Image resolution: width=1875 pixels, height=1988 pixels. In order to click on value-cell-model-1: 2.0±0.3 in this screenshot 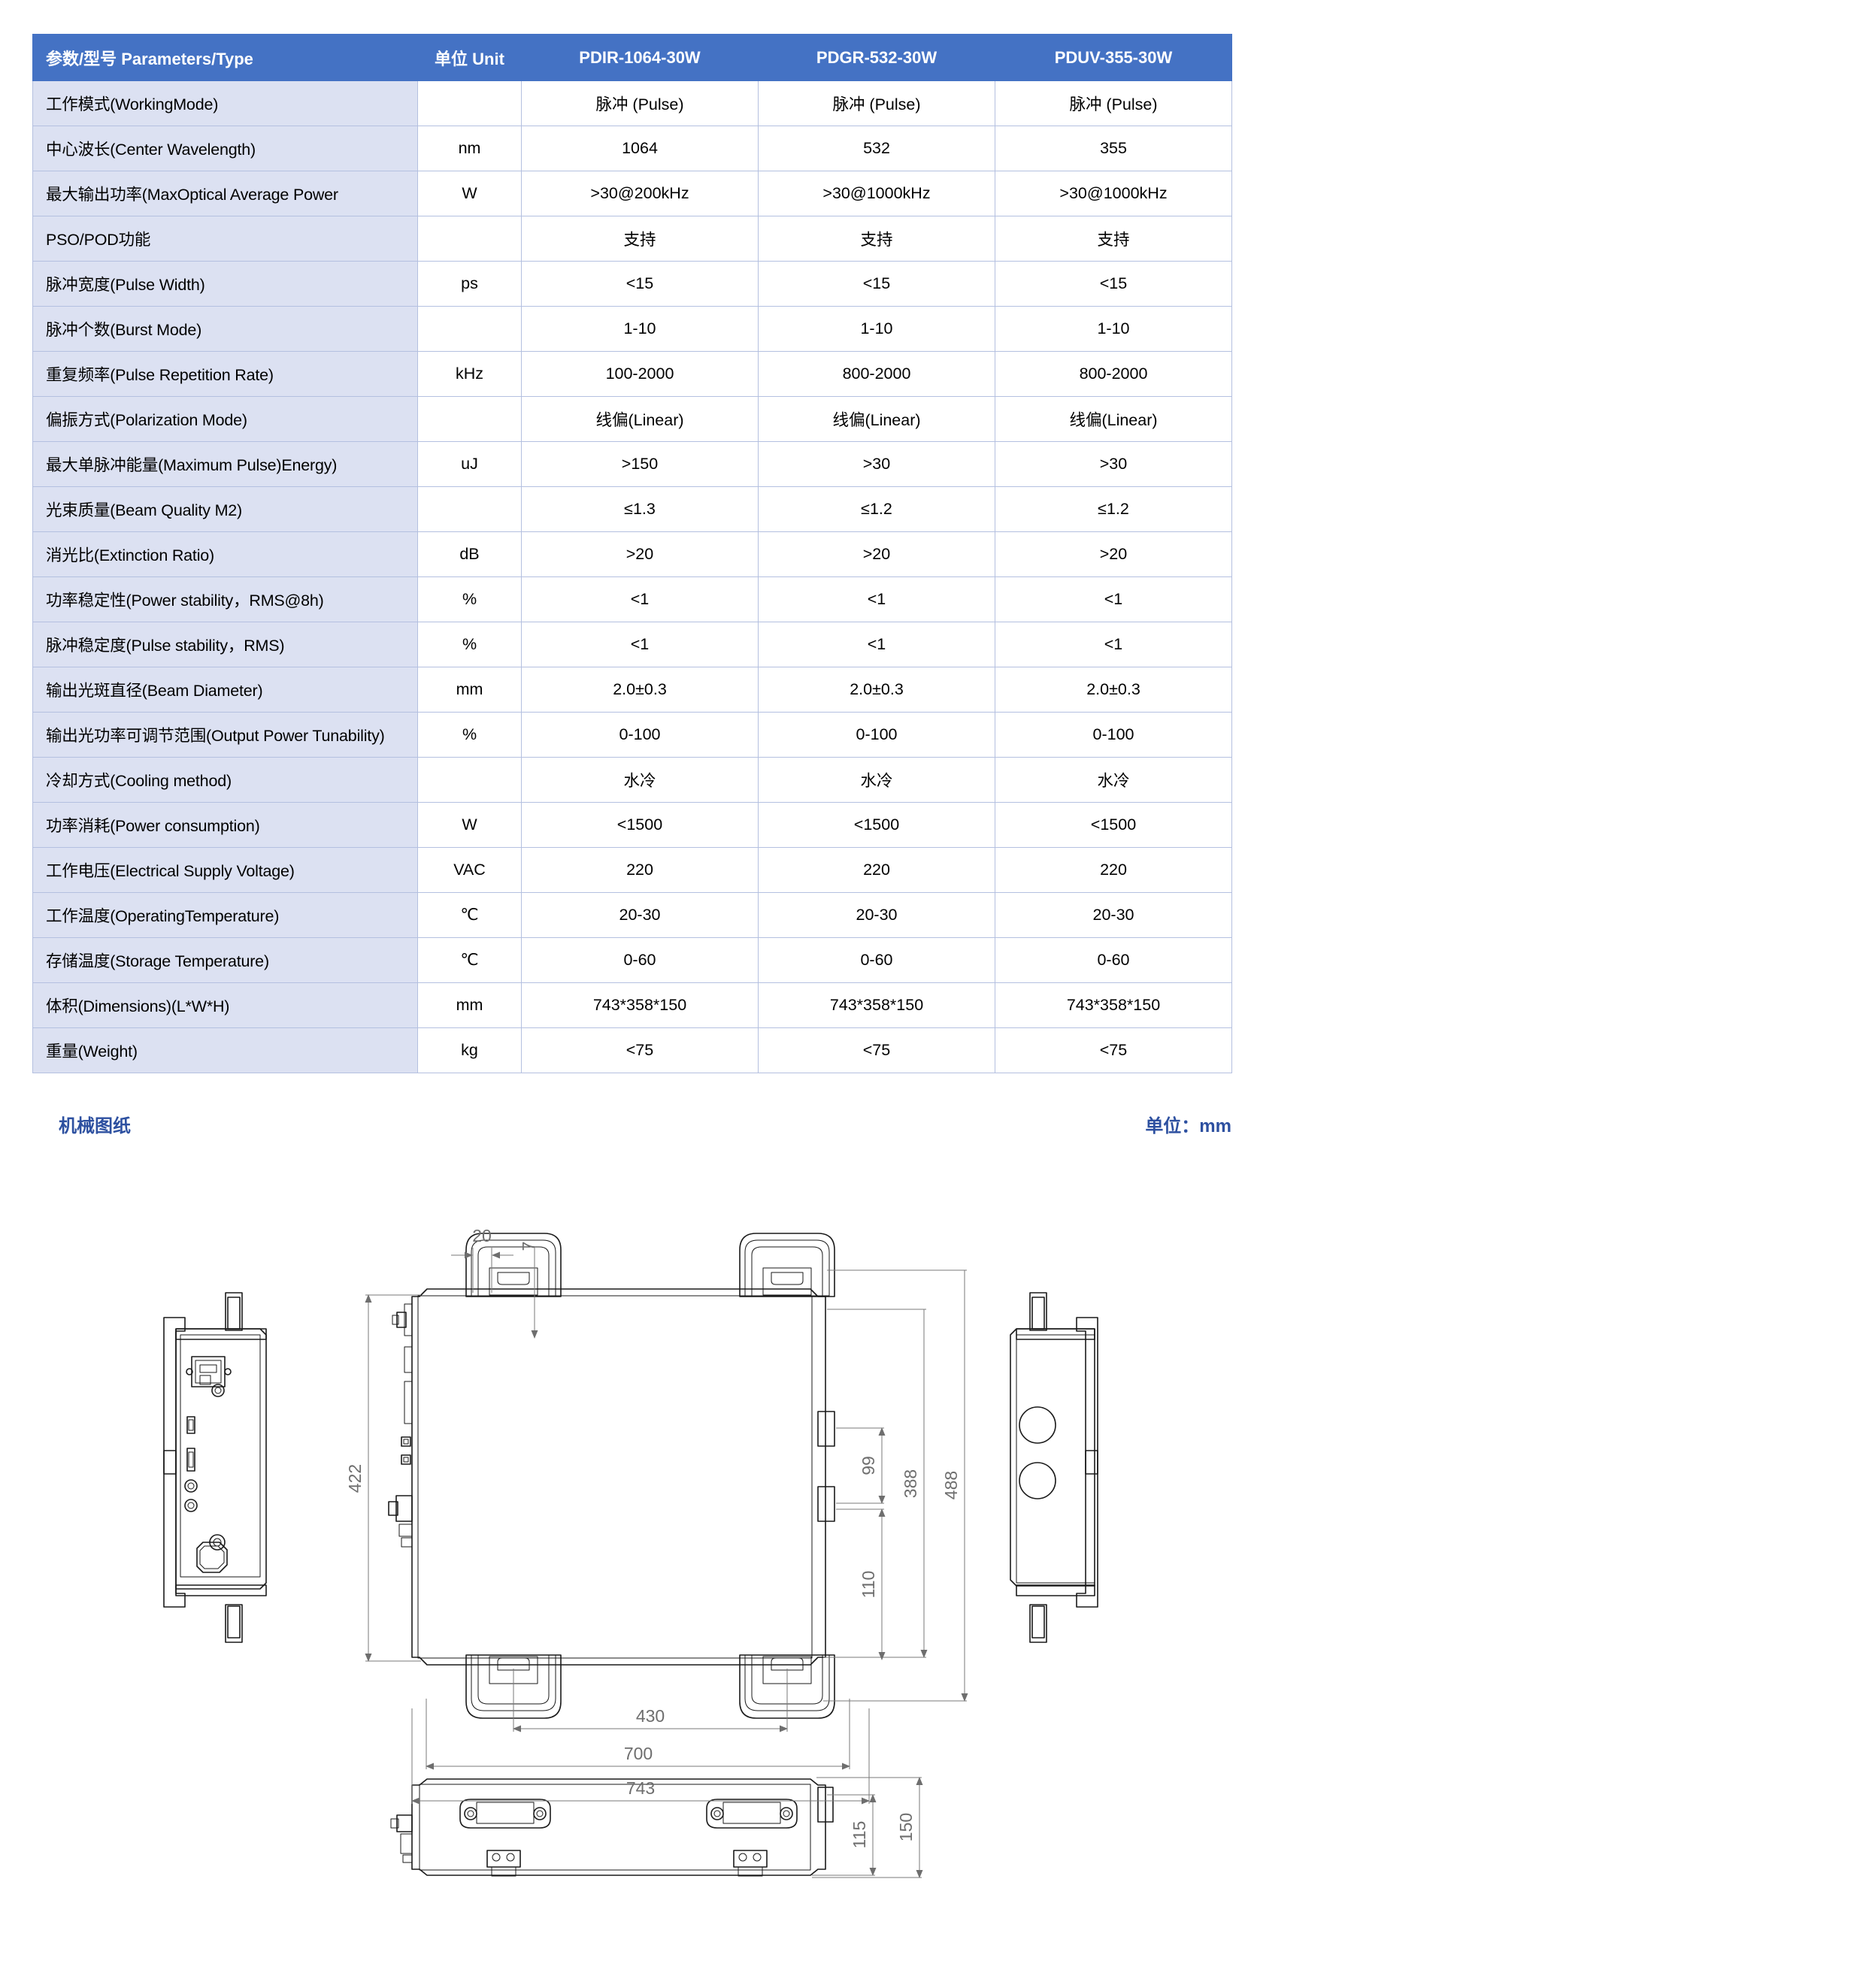, I will do `click(640, 690)`.